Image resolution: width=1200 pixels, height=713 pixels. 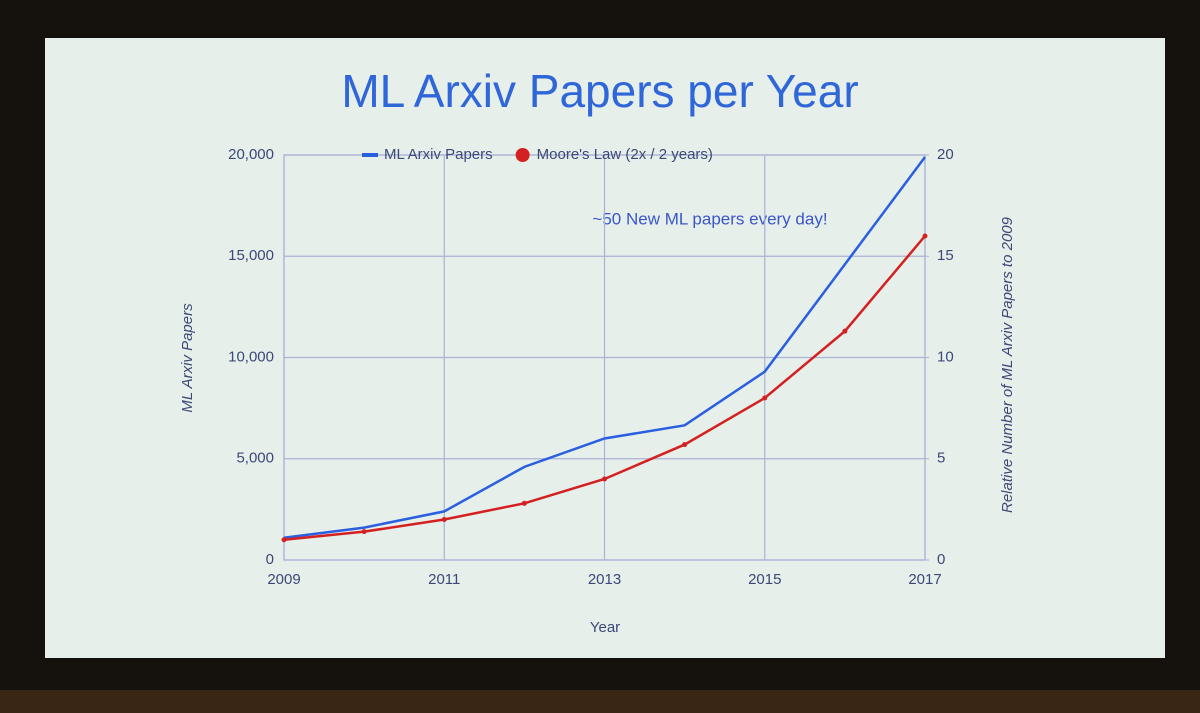 What do you see at coordinates (941, 458) in the screenshot?
I see `y2-tick-label: 5` at bounding box center [941, 458].